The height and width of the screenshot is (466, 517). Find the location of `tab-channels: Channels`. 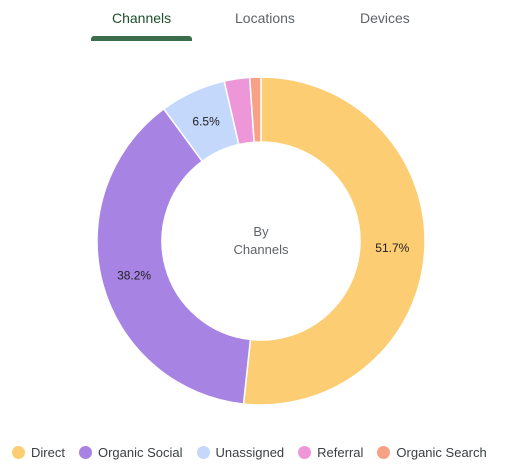

tab-channels: Channels is located at coordinates (142, 18).